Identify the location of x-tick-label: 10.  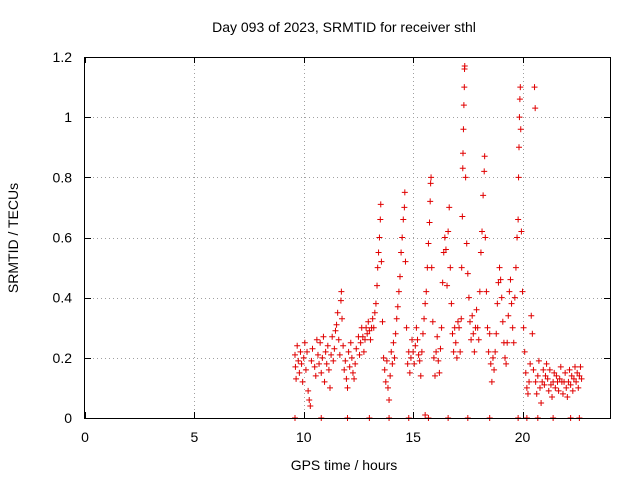
(304, 437).